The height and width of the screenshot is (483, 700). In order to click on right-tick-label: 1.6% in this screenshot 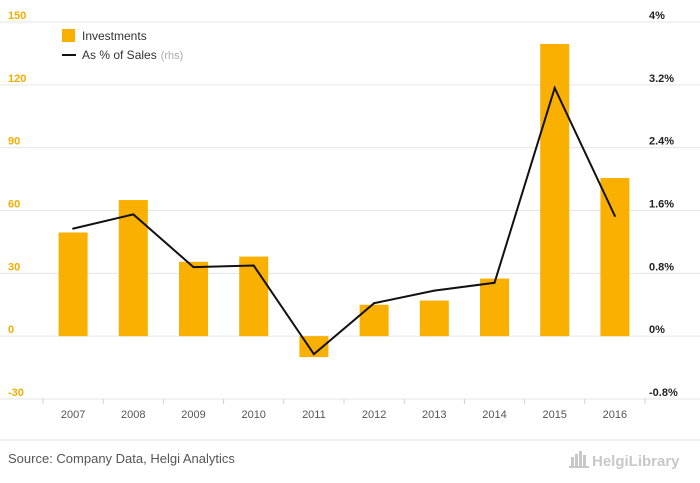, I will do `click(661, 205)`.